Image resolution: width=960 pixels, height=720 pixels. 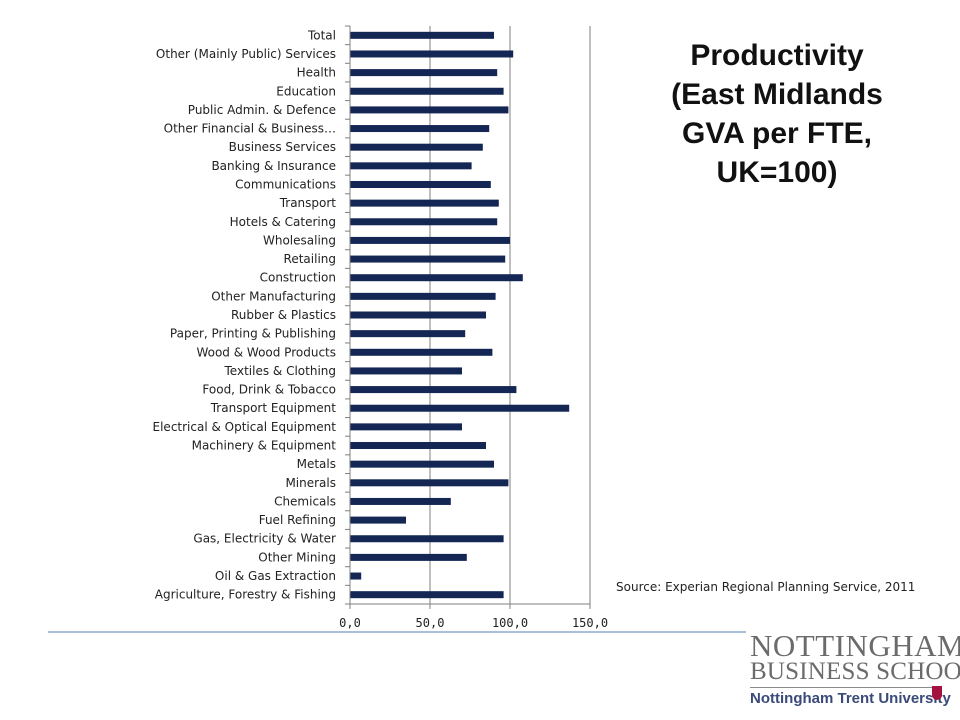 What do you see at coordinates (321, 35) in the screenshot?
I see `category-label: Total` at bounding box center [321, 35].